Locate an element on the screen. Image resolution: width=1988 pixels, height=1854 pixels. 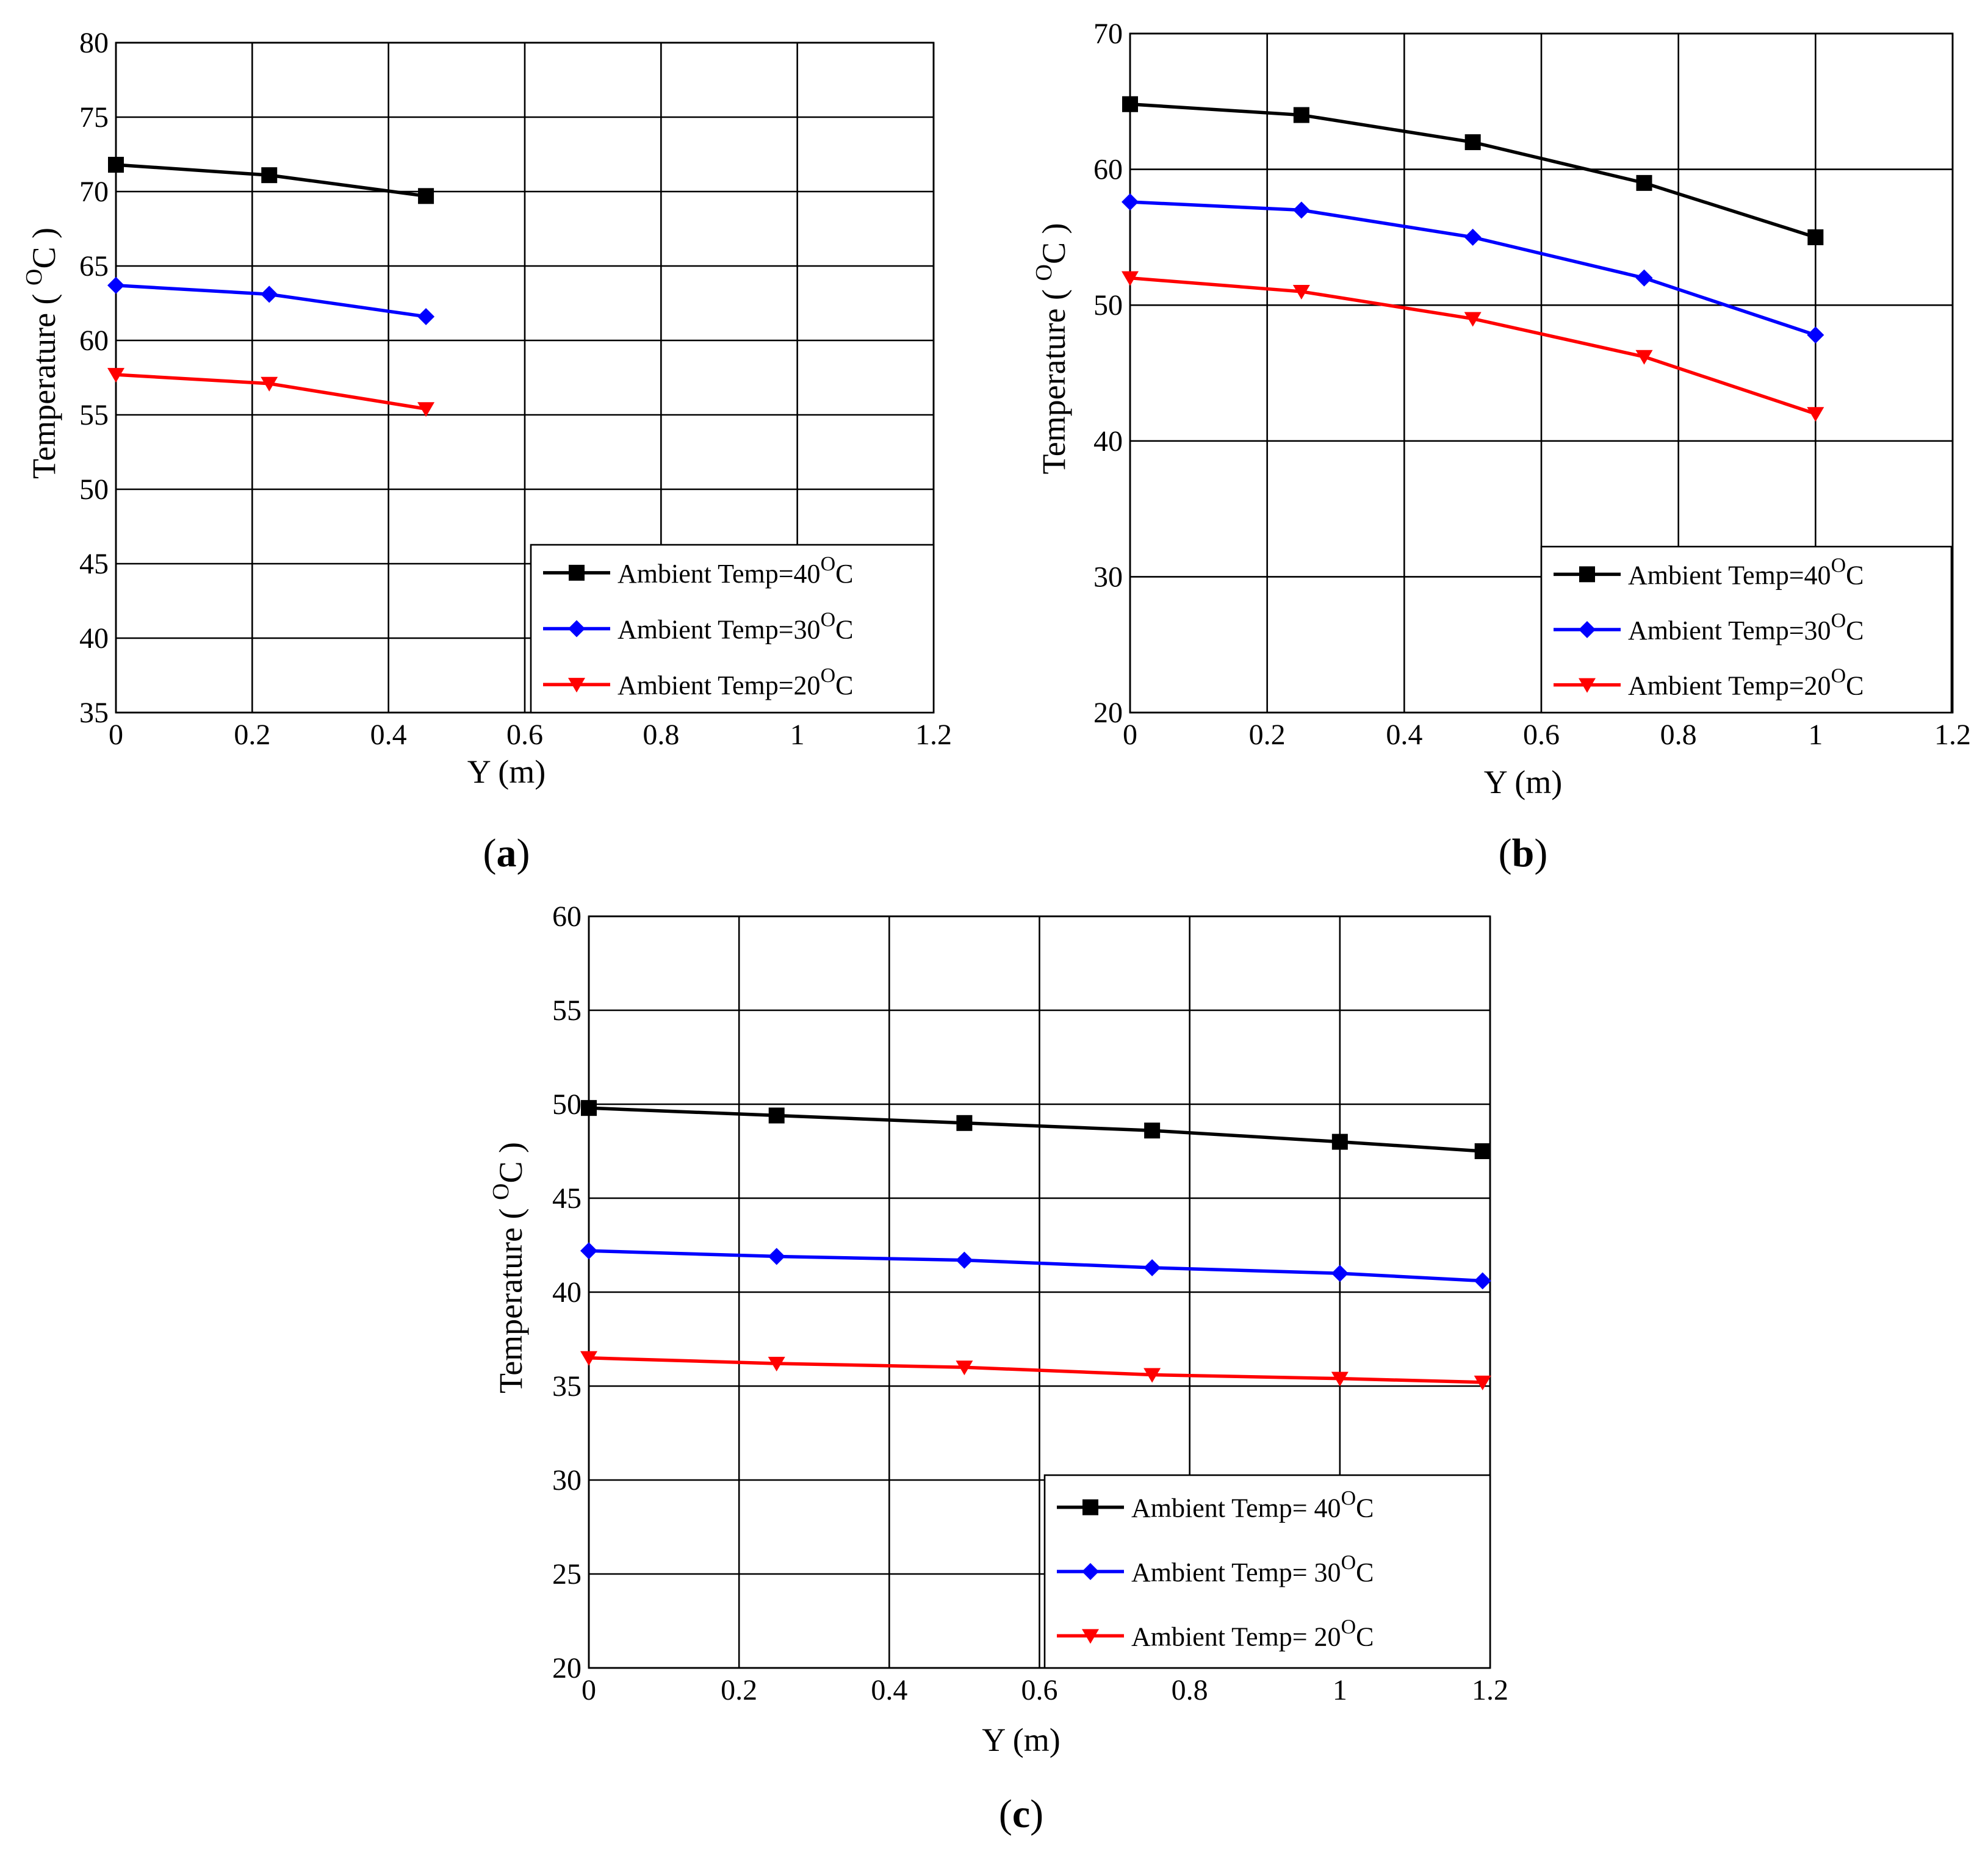
legend-entry-text: Ambient Temp=30 is located at coordinates (719, 630).